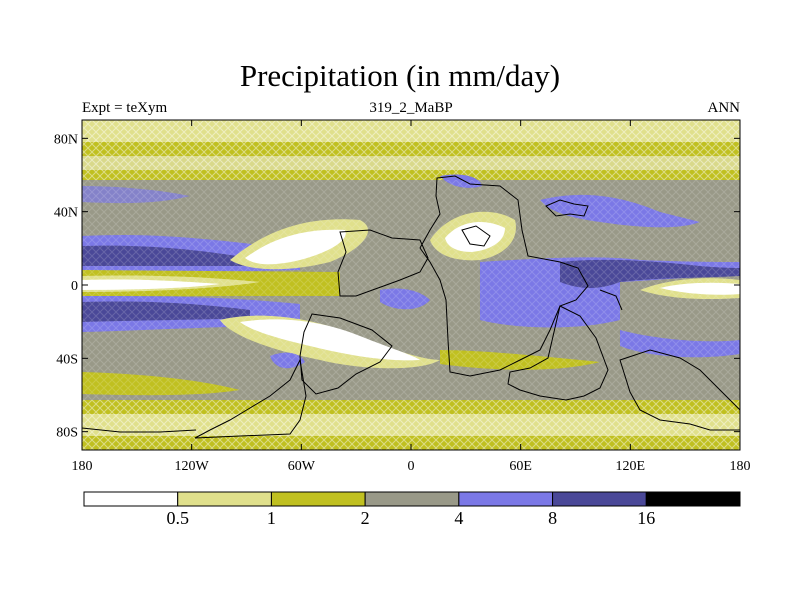  Describe the element at coordinates (271, 518) in the screenshot. I see `colorbar-label: 1` at that location.